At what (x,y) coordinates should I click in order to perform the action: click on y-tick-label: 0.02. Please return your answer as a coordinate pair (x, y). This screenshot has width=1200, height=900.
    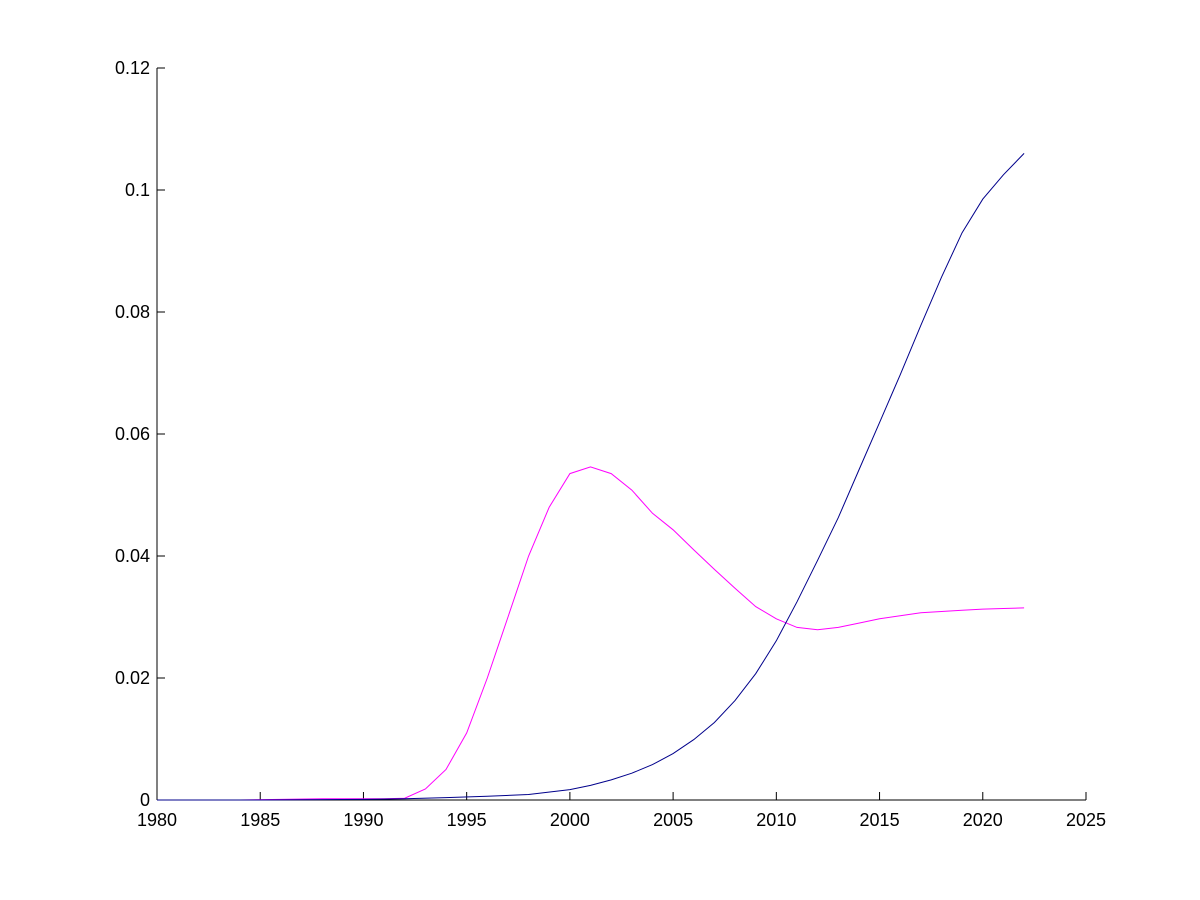
    Looking at the image, I should click on (132, 678).